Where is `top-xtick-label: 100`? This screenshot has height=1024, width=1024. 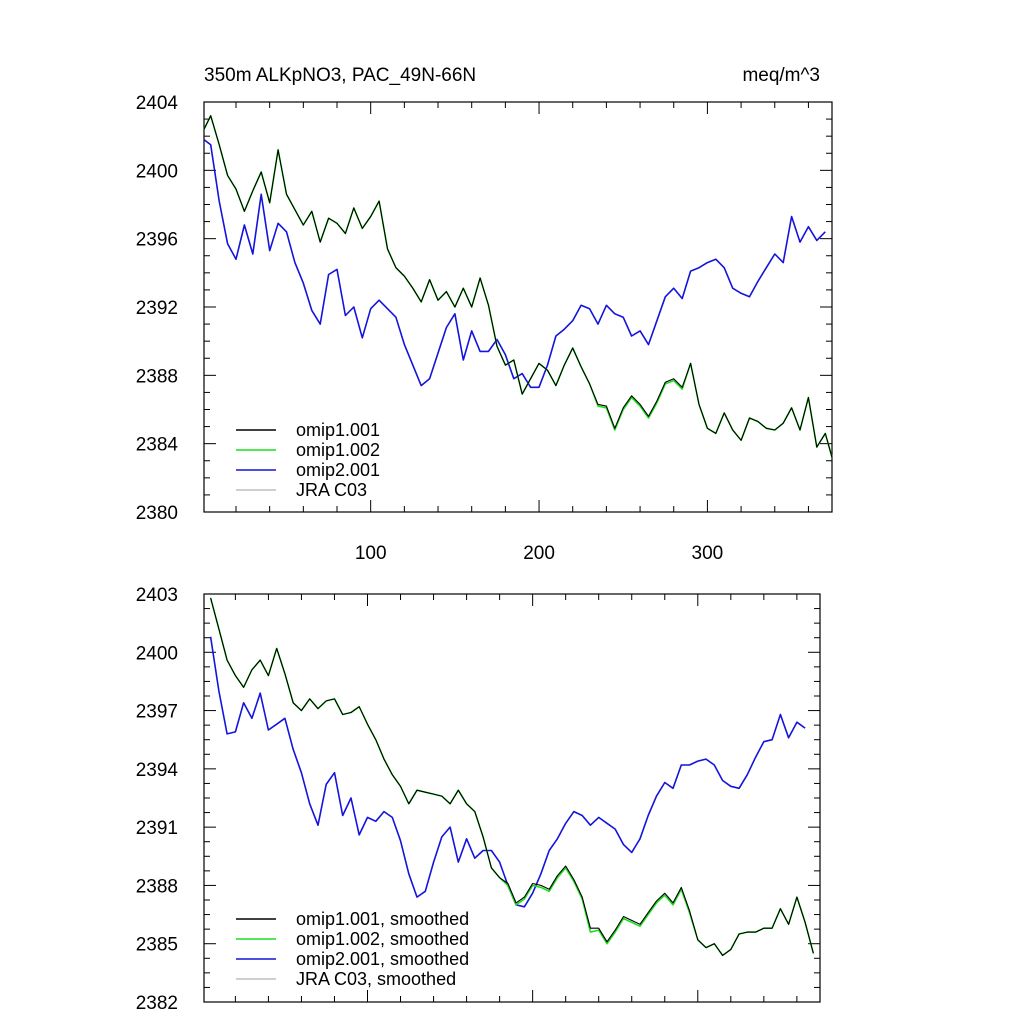 top-xtick-label: 100 is located at coordinates (371, 553).